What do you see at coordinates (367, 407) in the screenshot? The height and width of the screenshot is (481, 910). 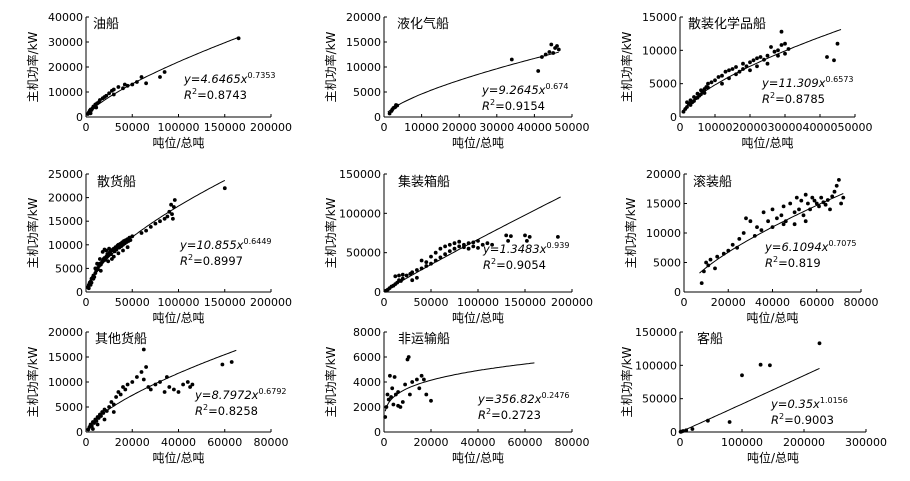 I see `y-tick-label: 2000` at bounding box center [367, 407].